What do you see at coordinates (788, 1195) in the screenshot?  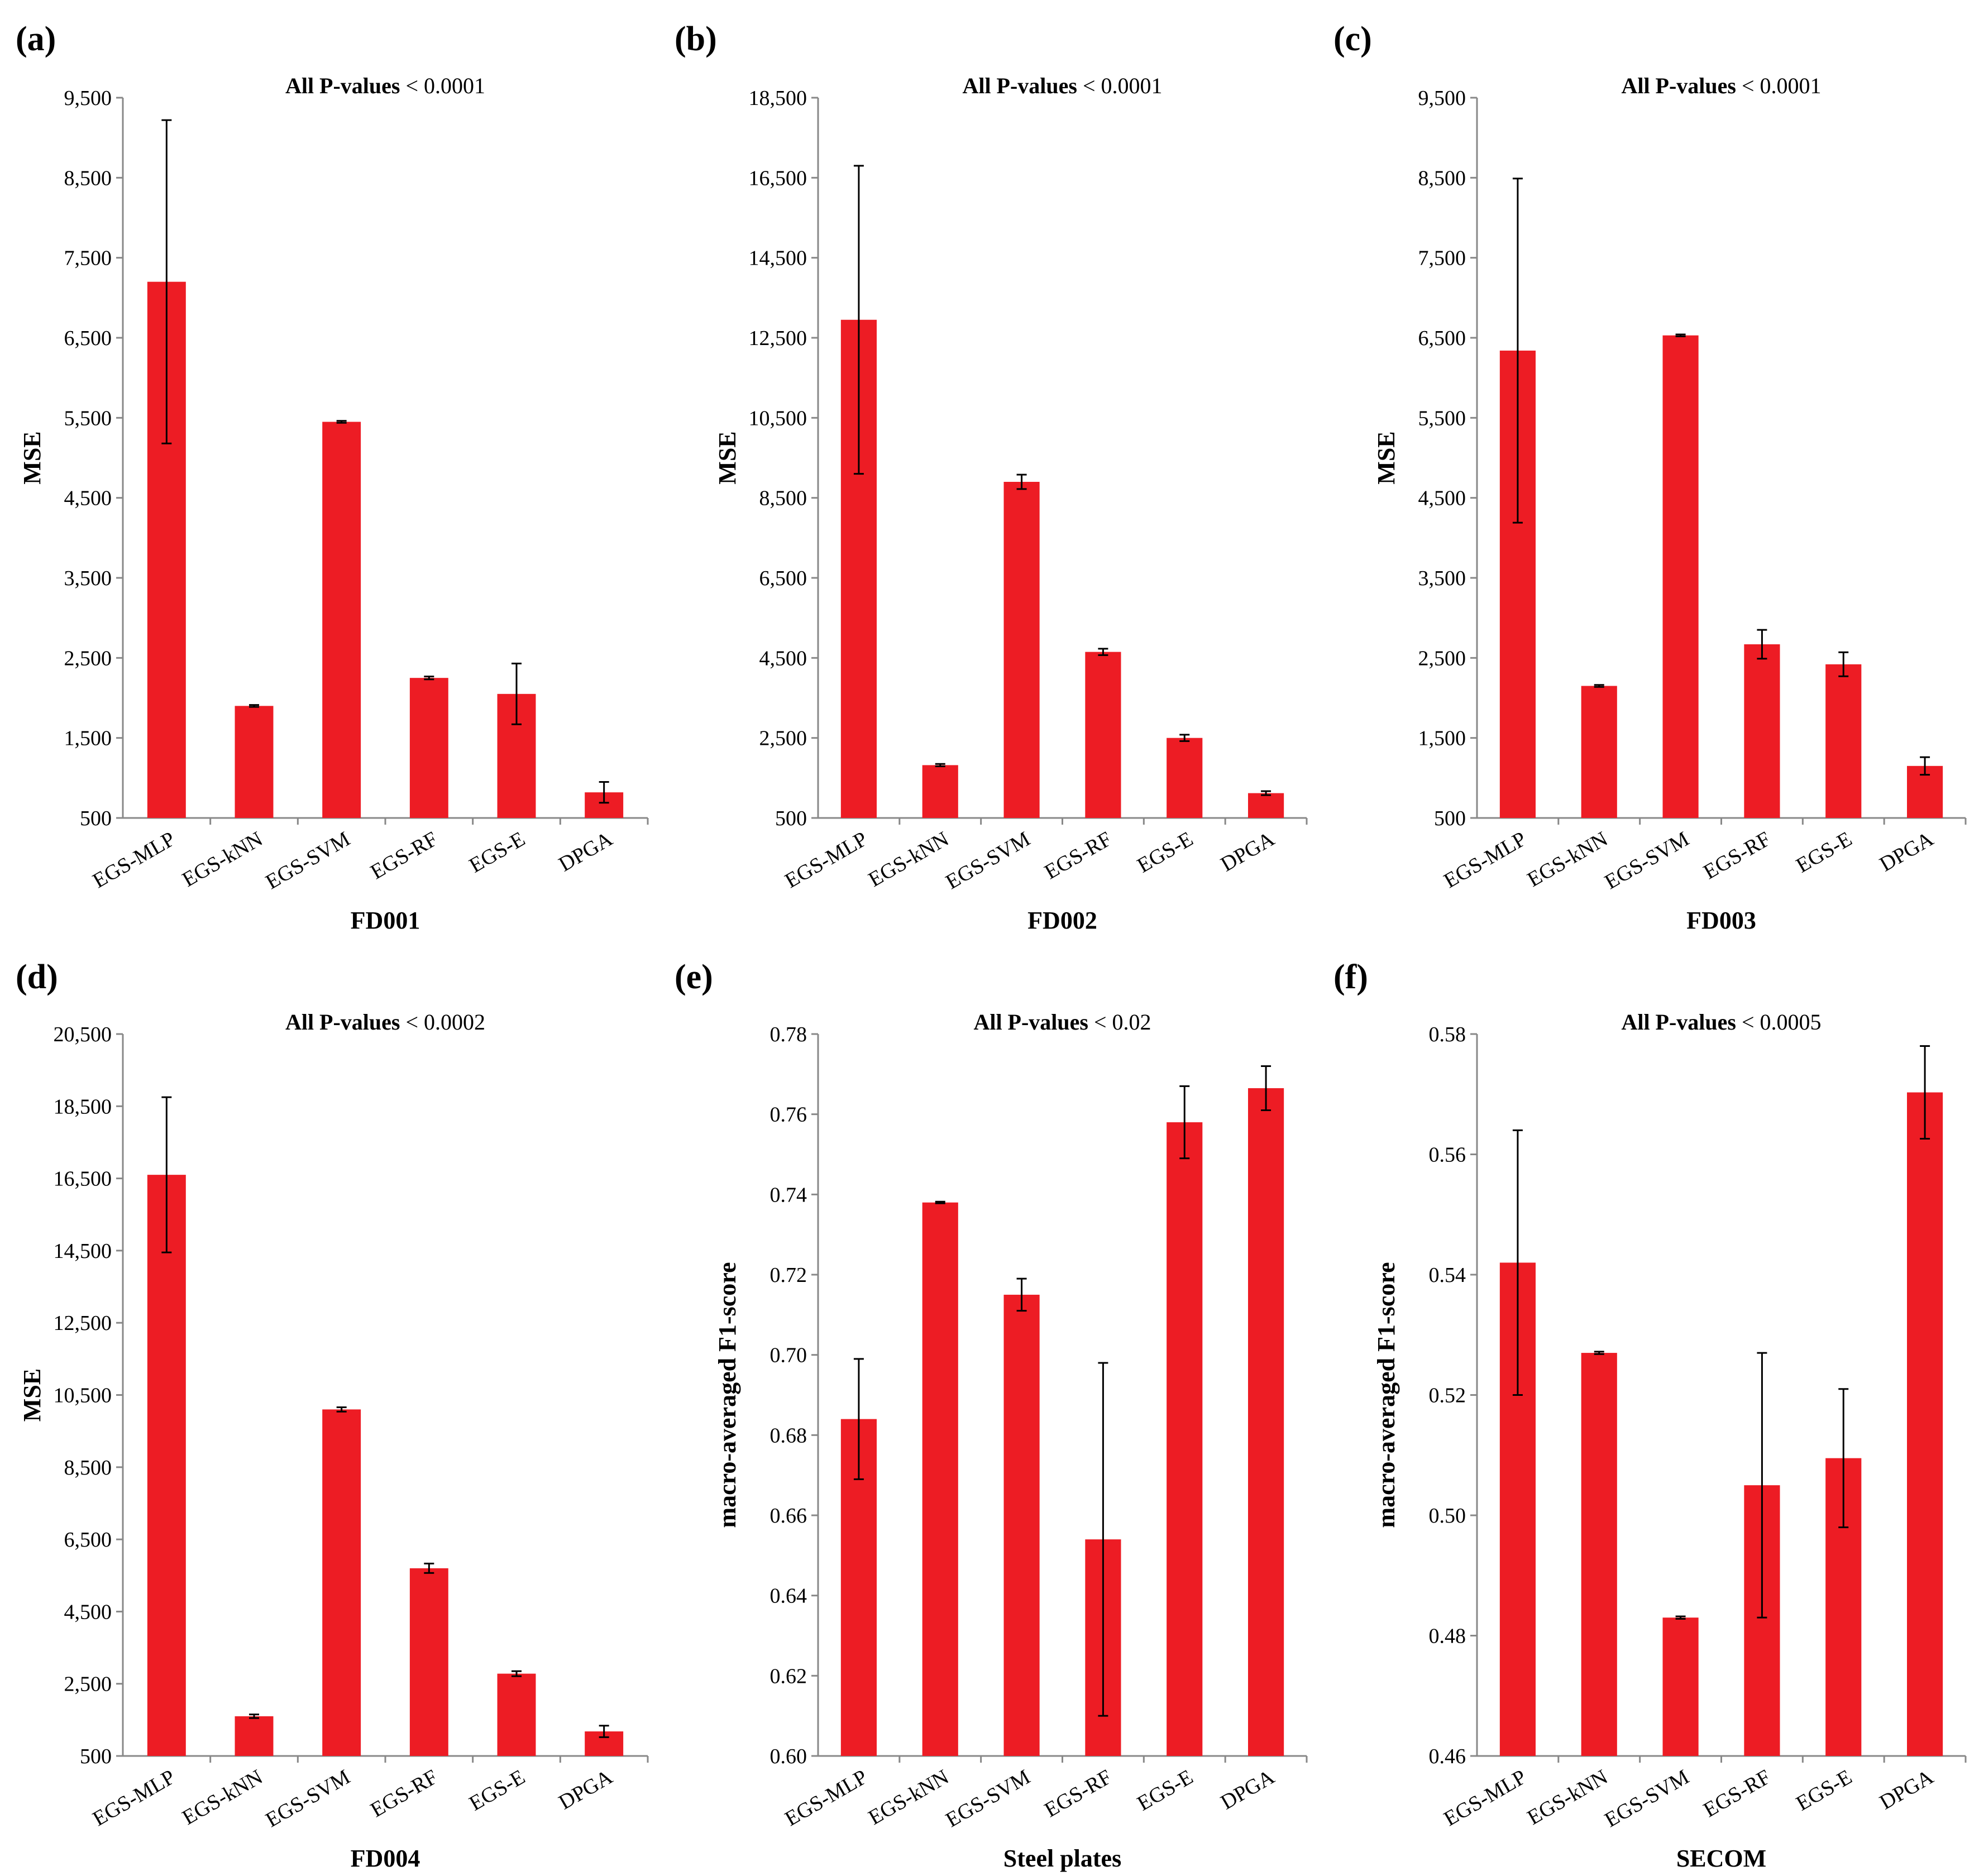 I see `y-tick-label: 0.74` at bounding box center [788, 1195].